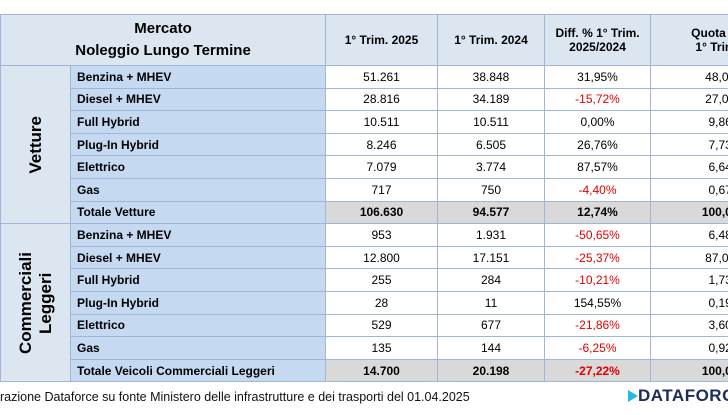 This screenshot has width=728, height=415. What do you see at coordinates (382, 144) in the screenshot?
I see `cell-value: 8.246` at bounding box center [382, 144].